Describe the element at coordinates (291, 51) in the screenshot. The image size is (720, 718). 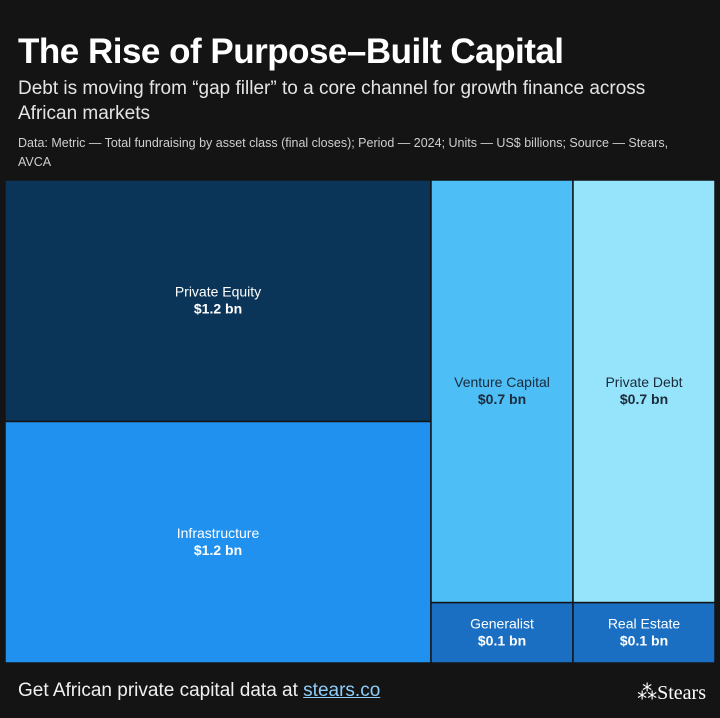
I see `chart-title: The Rise of Purpose–Built Capital` at that location.